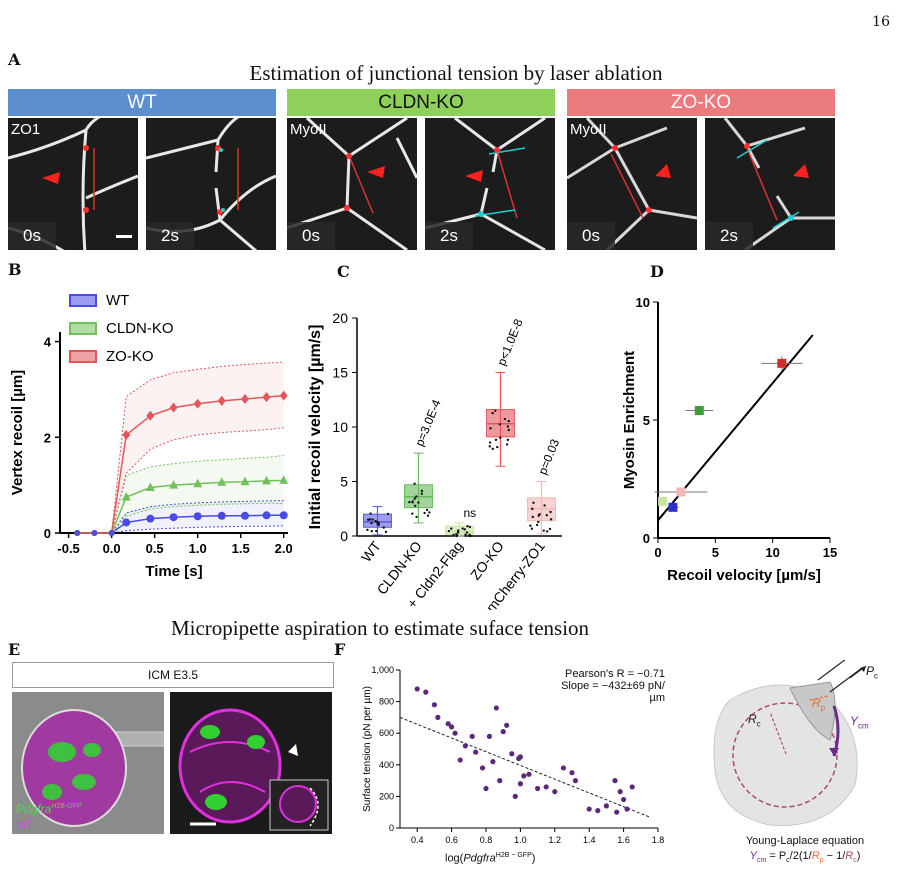  Describe the element at coordinates (26, 129) in the screenshot. I see `stain-label: ZO1` at that location.